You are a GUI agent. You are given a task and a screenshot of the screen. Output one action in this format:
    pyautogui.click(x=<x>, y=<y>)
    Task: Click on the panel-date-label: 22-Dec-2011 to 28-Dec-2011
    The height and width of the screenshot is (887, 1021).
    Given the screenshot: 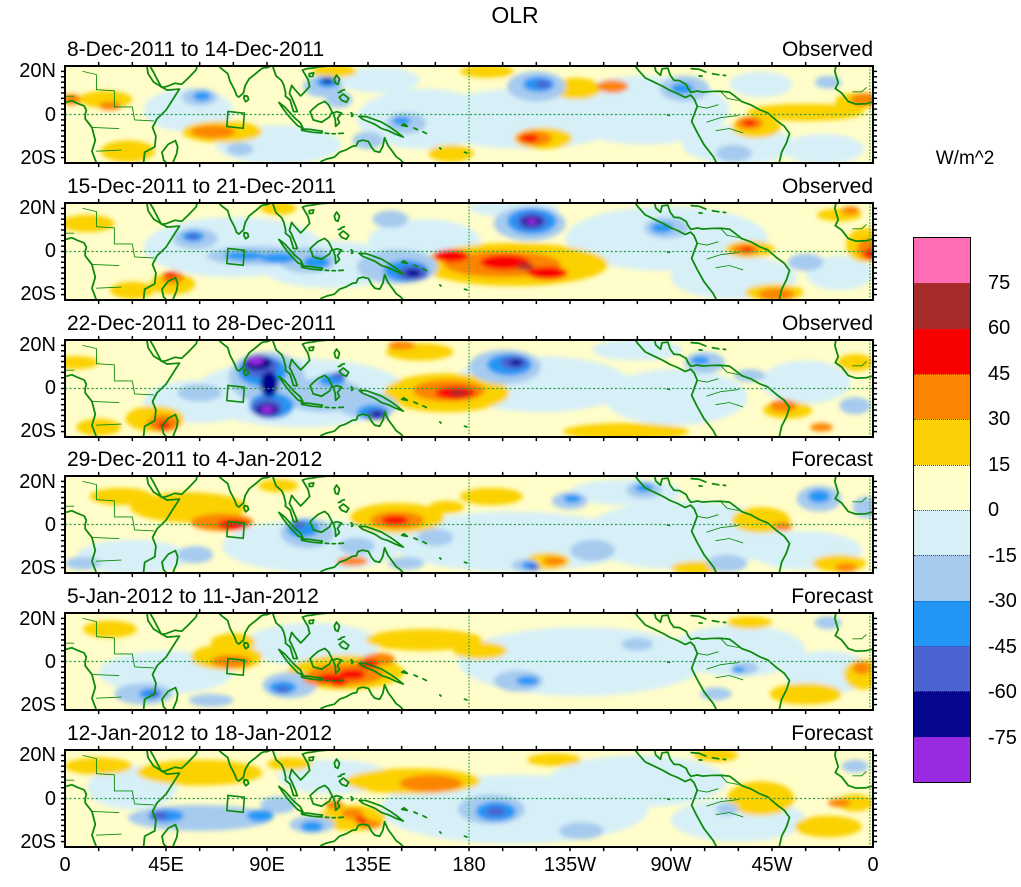 What is the action you would take?
    pyautogui.click(x=201, y=323)
    